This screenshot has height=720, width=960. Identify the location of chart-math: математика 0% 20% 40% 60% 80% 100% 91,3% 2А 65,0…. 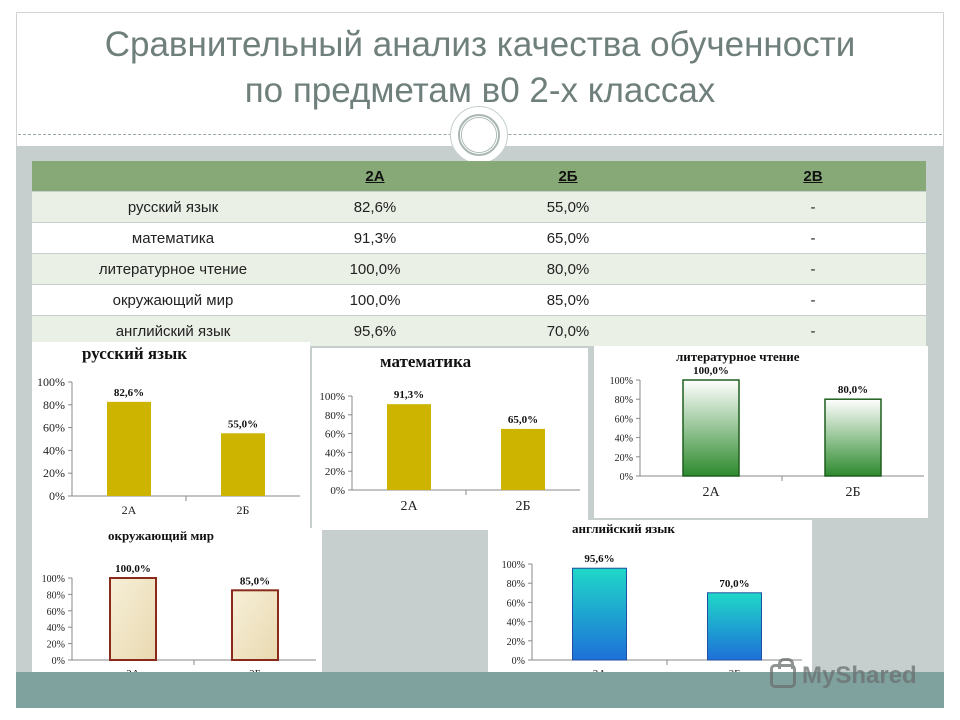
(450, 439).